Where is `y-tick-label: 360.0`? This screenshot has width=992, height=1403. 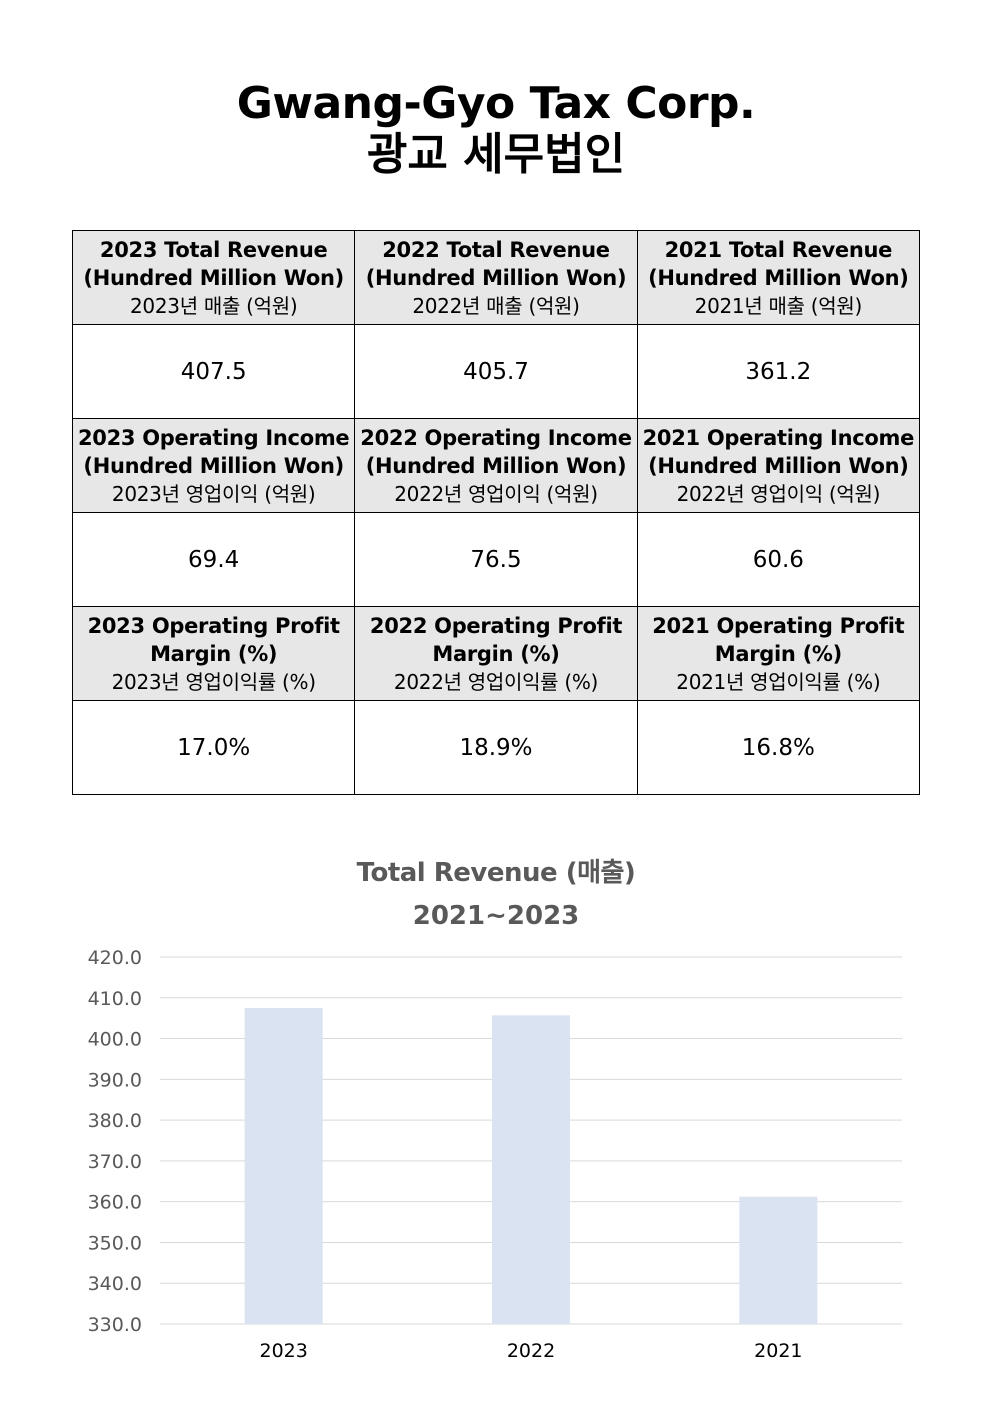
y-tick-label: 360.0 is located at coordinates (115, 1203).